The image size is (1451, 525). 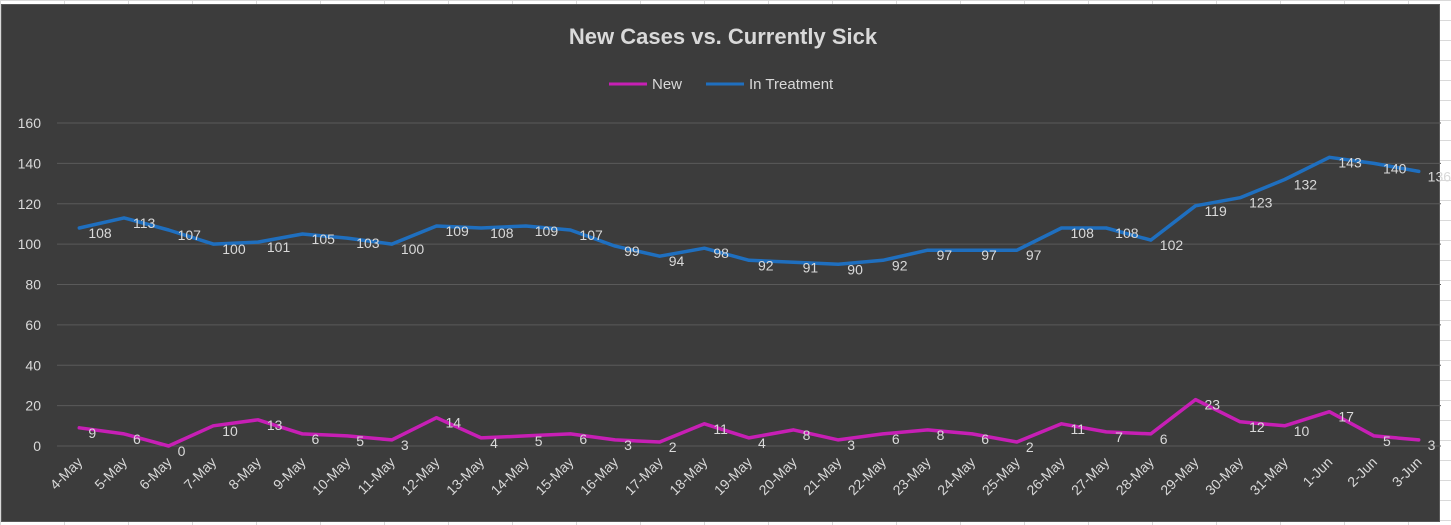 What do you see at coordinates (599, 476) in the screenshot?
I see `x-tick-label: 16-May` at bounding box center [599, 476].